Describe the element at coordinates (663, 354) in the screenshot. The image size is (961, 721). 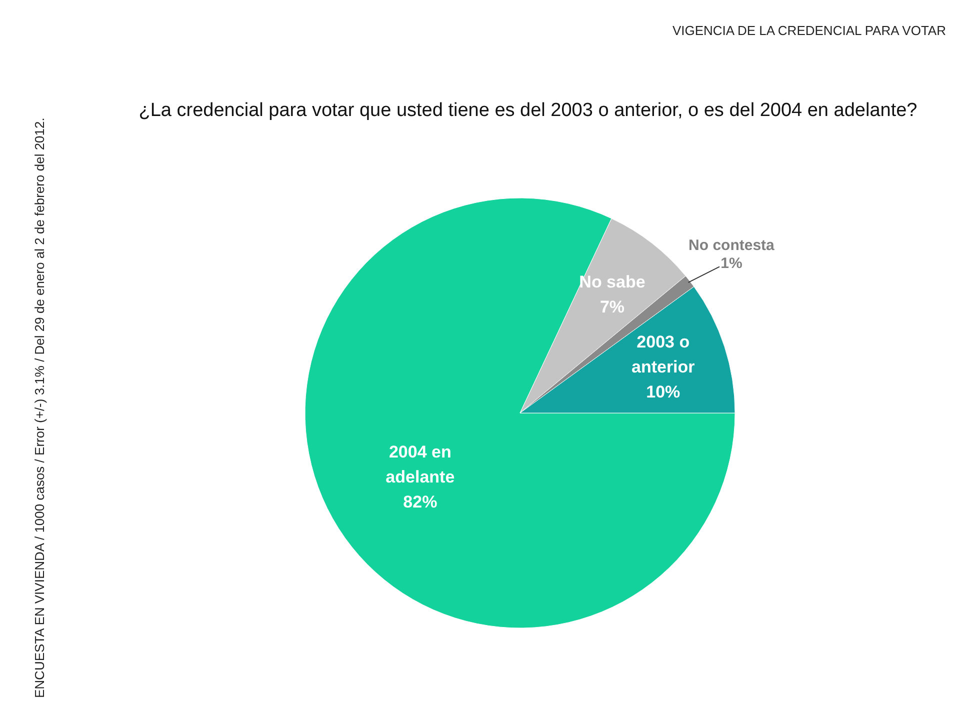
I see `slice-label: 2003 o anterior` at that location.